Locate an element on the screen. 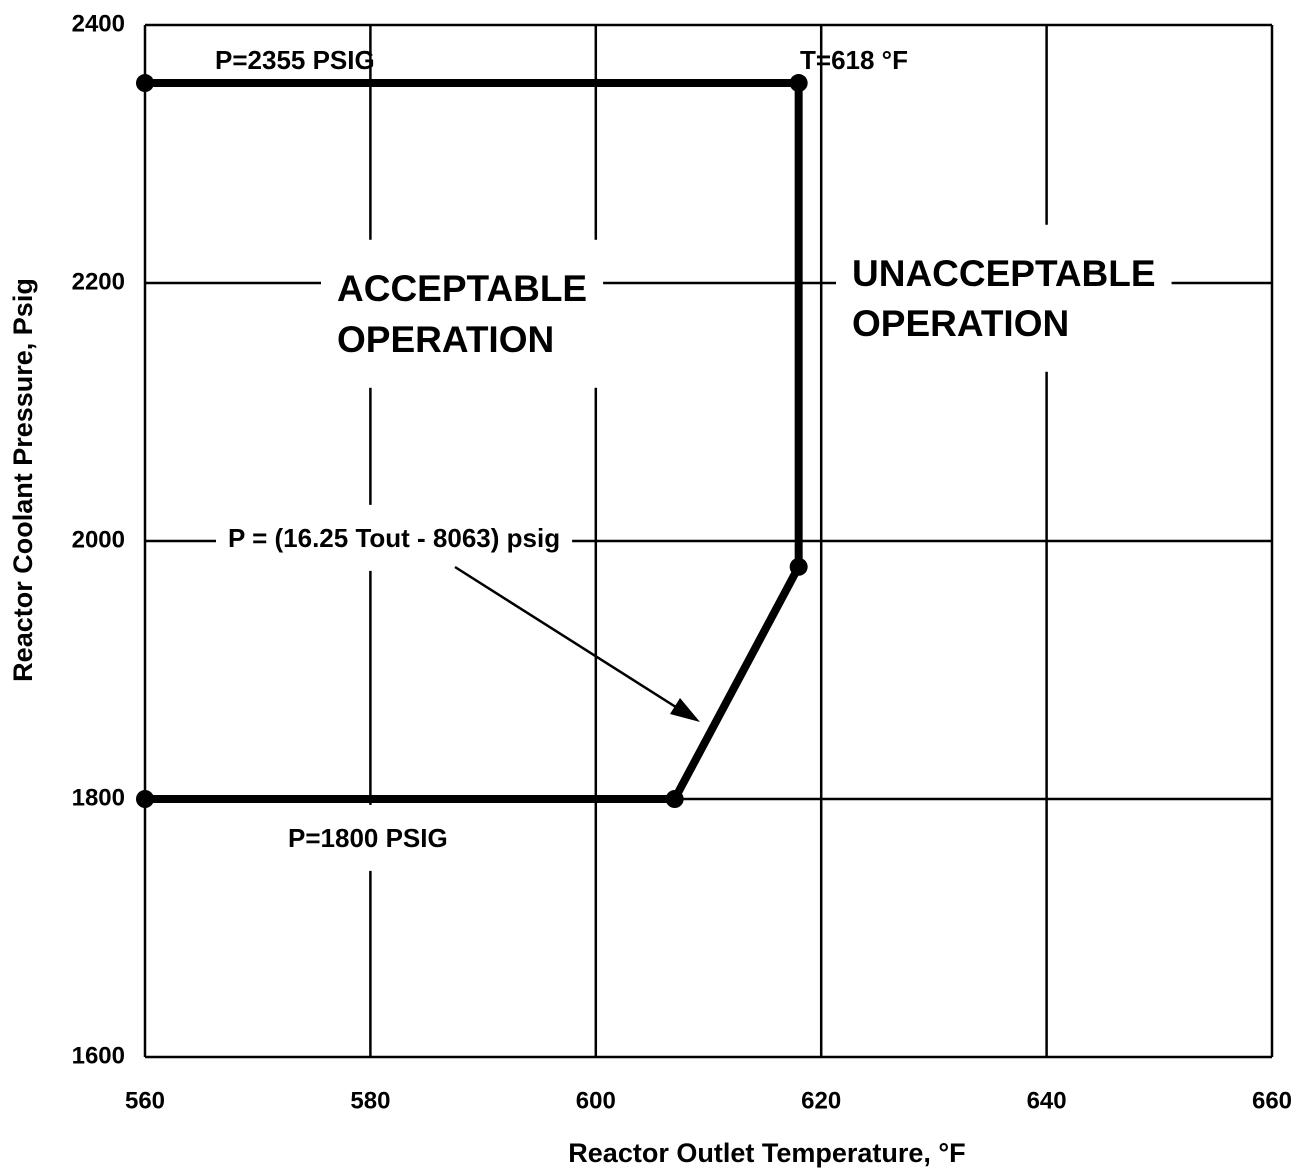 The height and width of the screenshot is (1171, 1303). annotation: T=618 °F is located at coordinates (854, 60).